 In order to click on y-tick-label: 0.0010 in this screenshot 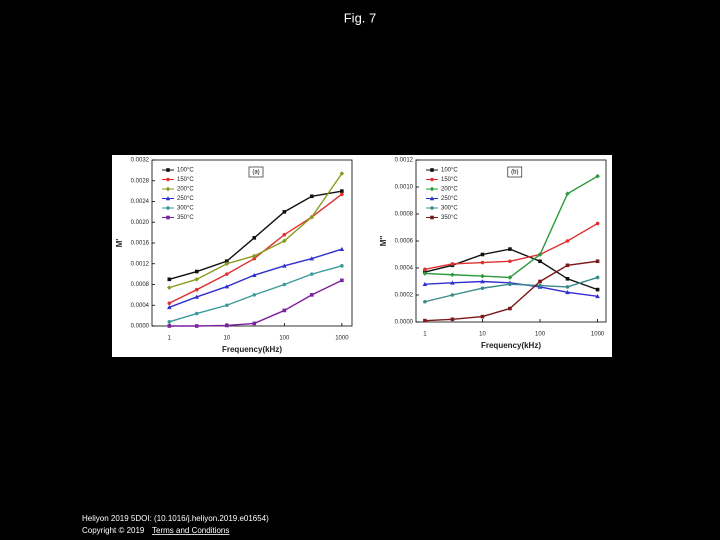, I will do `click(404, 188)`.